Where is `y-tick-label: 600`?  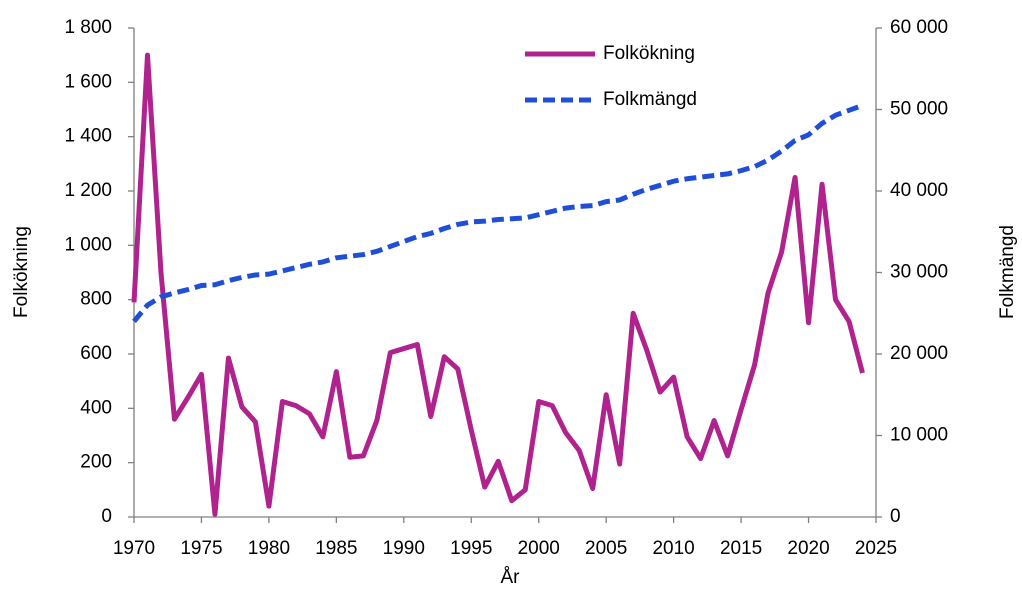
y-tick-label: 600 is located at coordinates (96, 353).